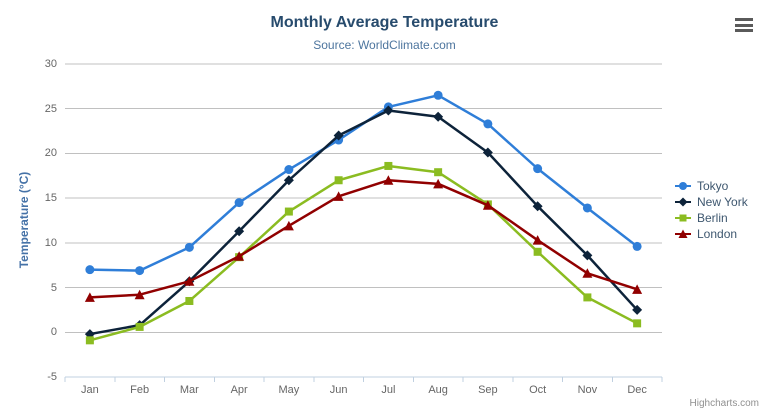 The image size is (769, 416). Describe the element at coordinates (24, 220) in the screenshot. I see `y-axis-title: Temperature (°C)` at that location.